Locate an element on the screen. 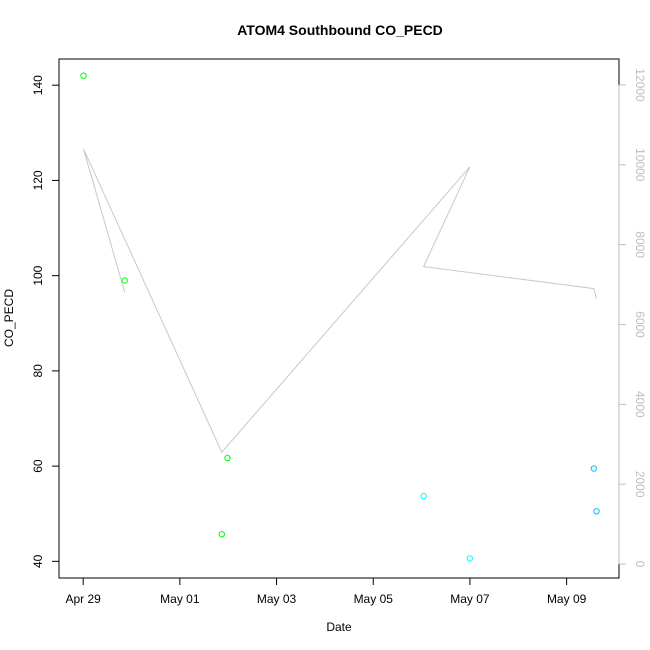 The image size is (650, 650). y2-tick-label: 10000 is located at coordinates (640, 165).